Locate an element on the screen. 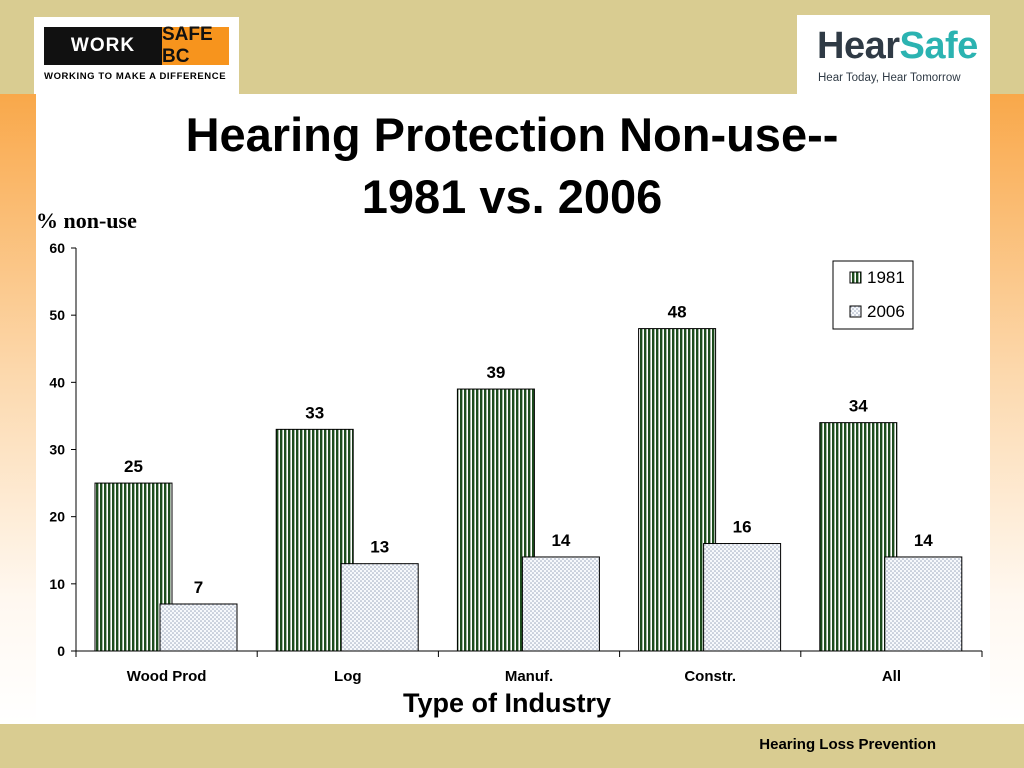 This screenshot has height=768, width=1024. data-label: 16 is located at coordinates (742, 527).